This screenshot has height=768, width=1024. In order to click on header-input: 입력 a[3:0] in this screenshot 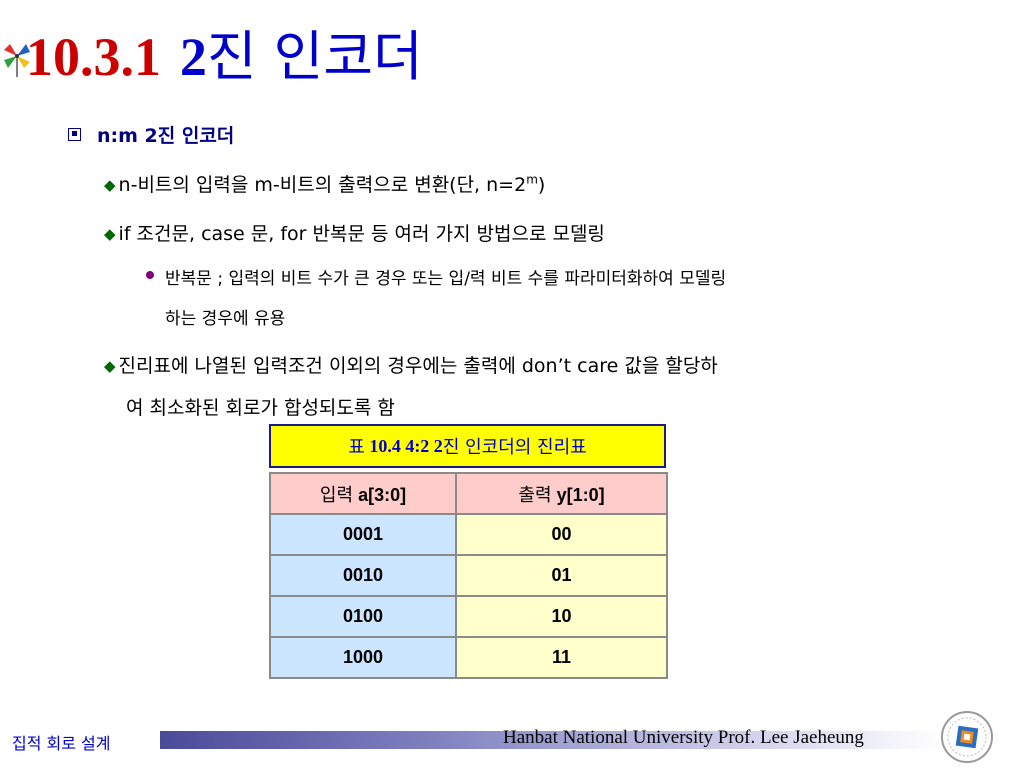, I will do `click(363, 493)`.